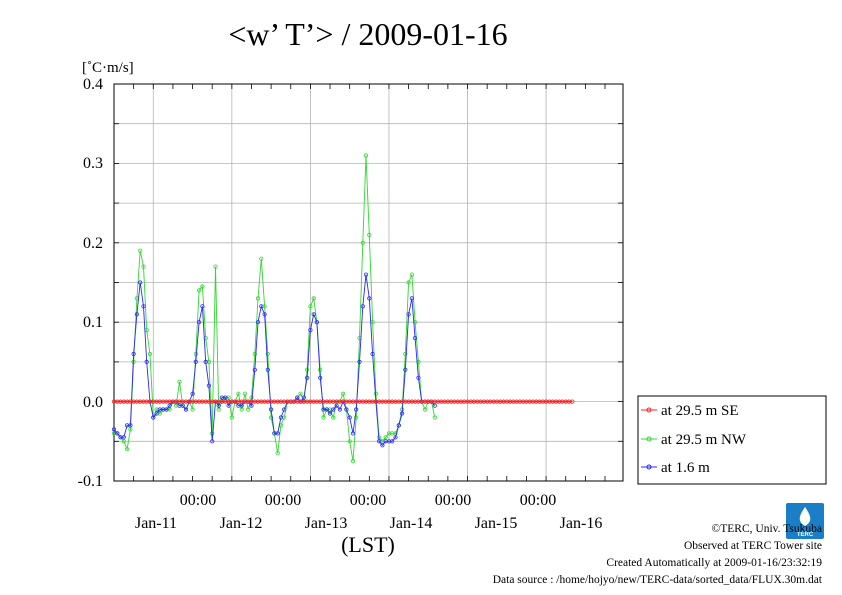 This screenshot has height=595, width=842. I want to click on x-date-label: Jan-14, so click(411, 523).